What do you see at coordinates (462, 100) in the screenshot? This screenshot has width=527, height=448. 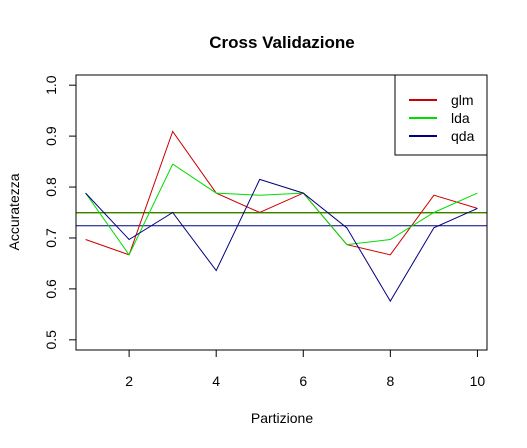 I see `legend-label-glm: glm` at bounding box center [462, 100].